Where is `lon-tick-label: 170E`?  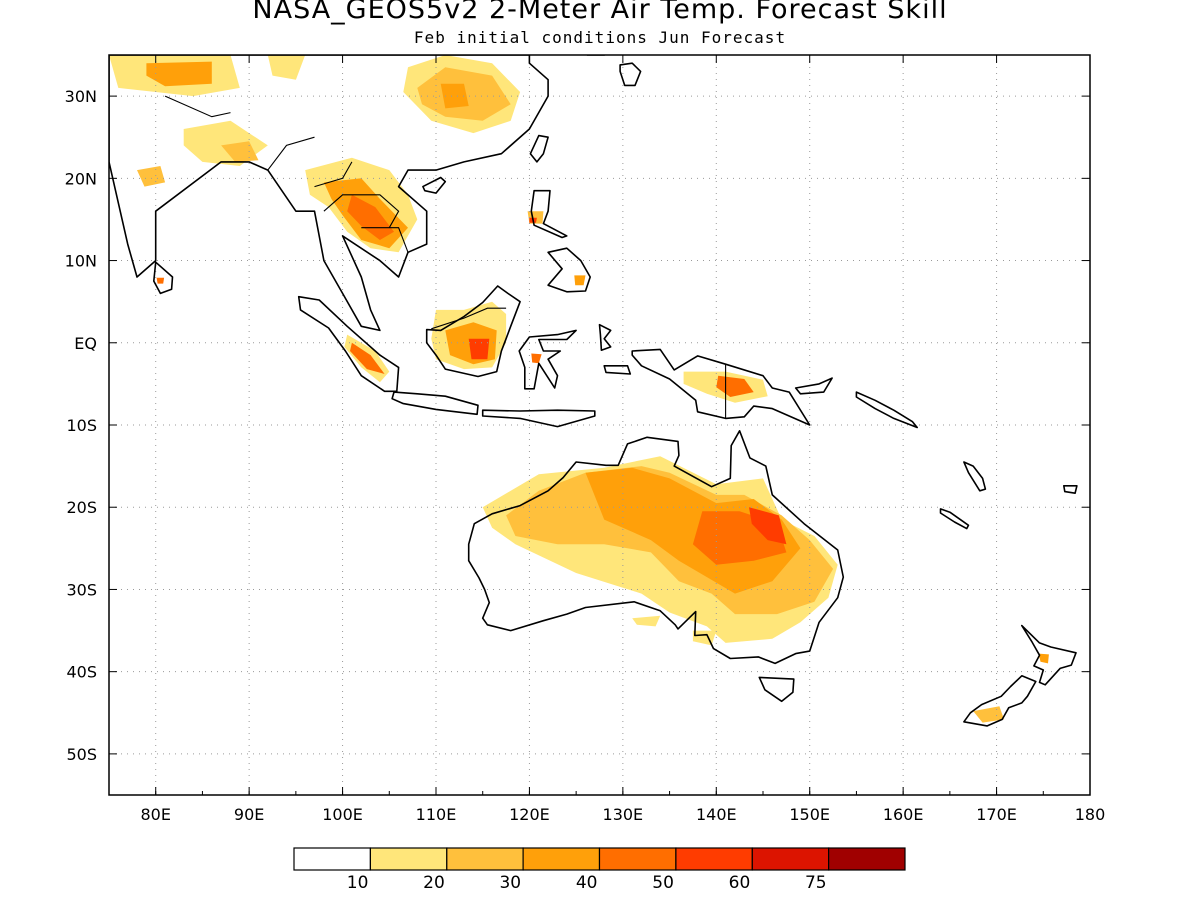
lon-tick-label: 170E is located at coordinates (996, 814).